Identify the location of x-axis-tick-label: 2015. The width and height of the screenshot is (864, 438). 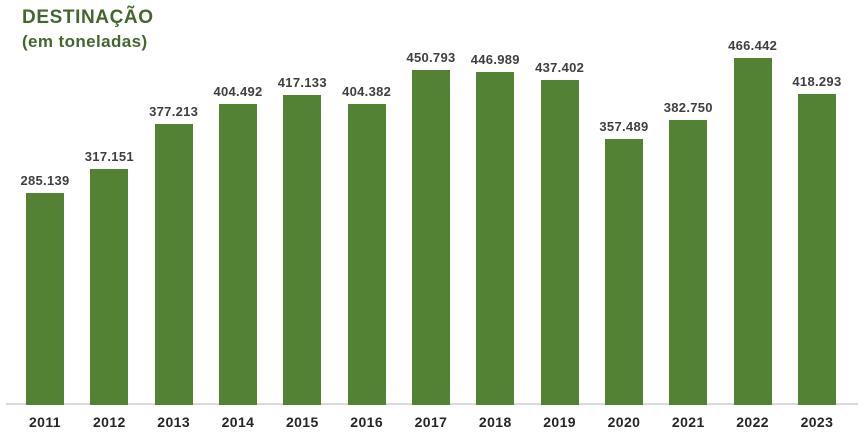
(302, 421).